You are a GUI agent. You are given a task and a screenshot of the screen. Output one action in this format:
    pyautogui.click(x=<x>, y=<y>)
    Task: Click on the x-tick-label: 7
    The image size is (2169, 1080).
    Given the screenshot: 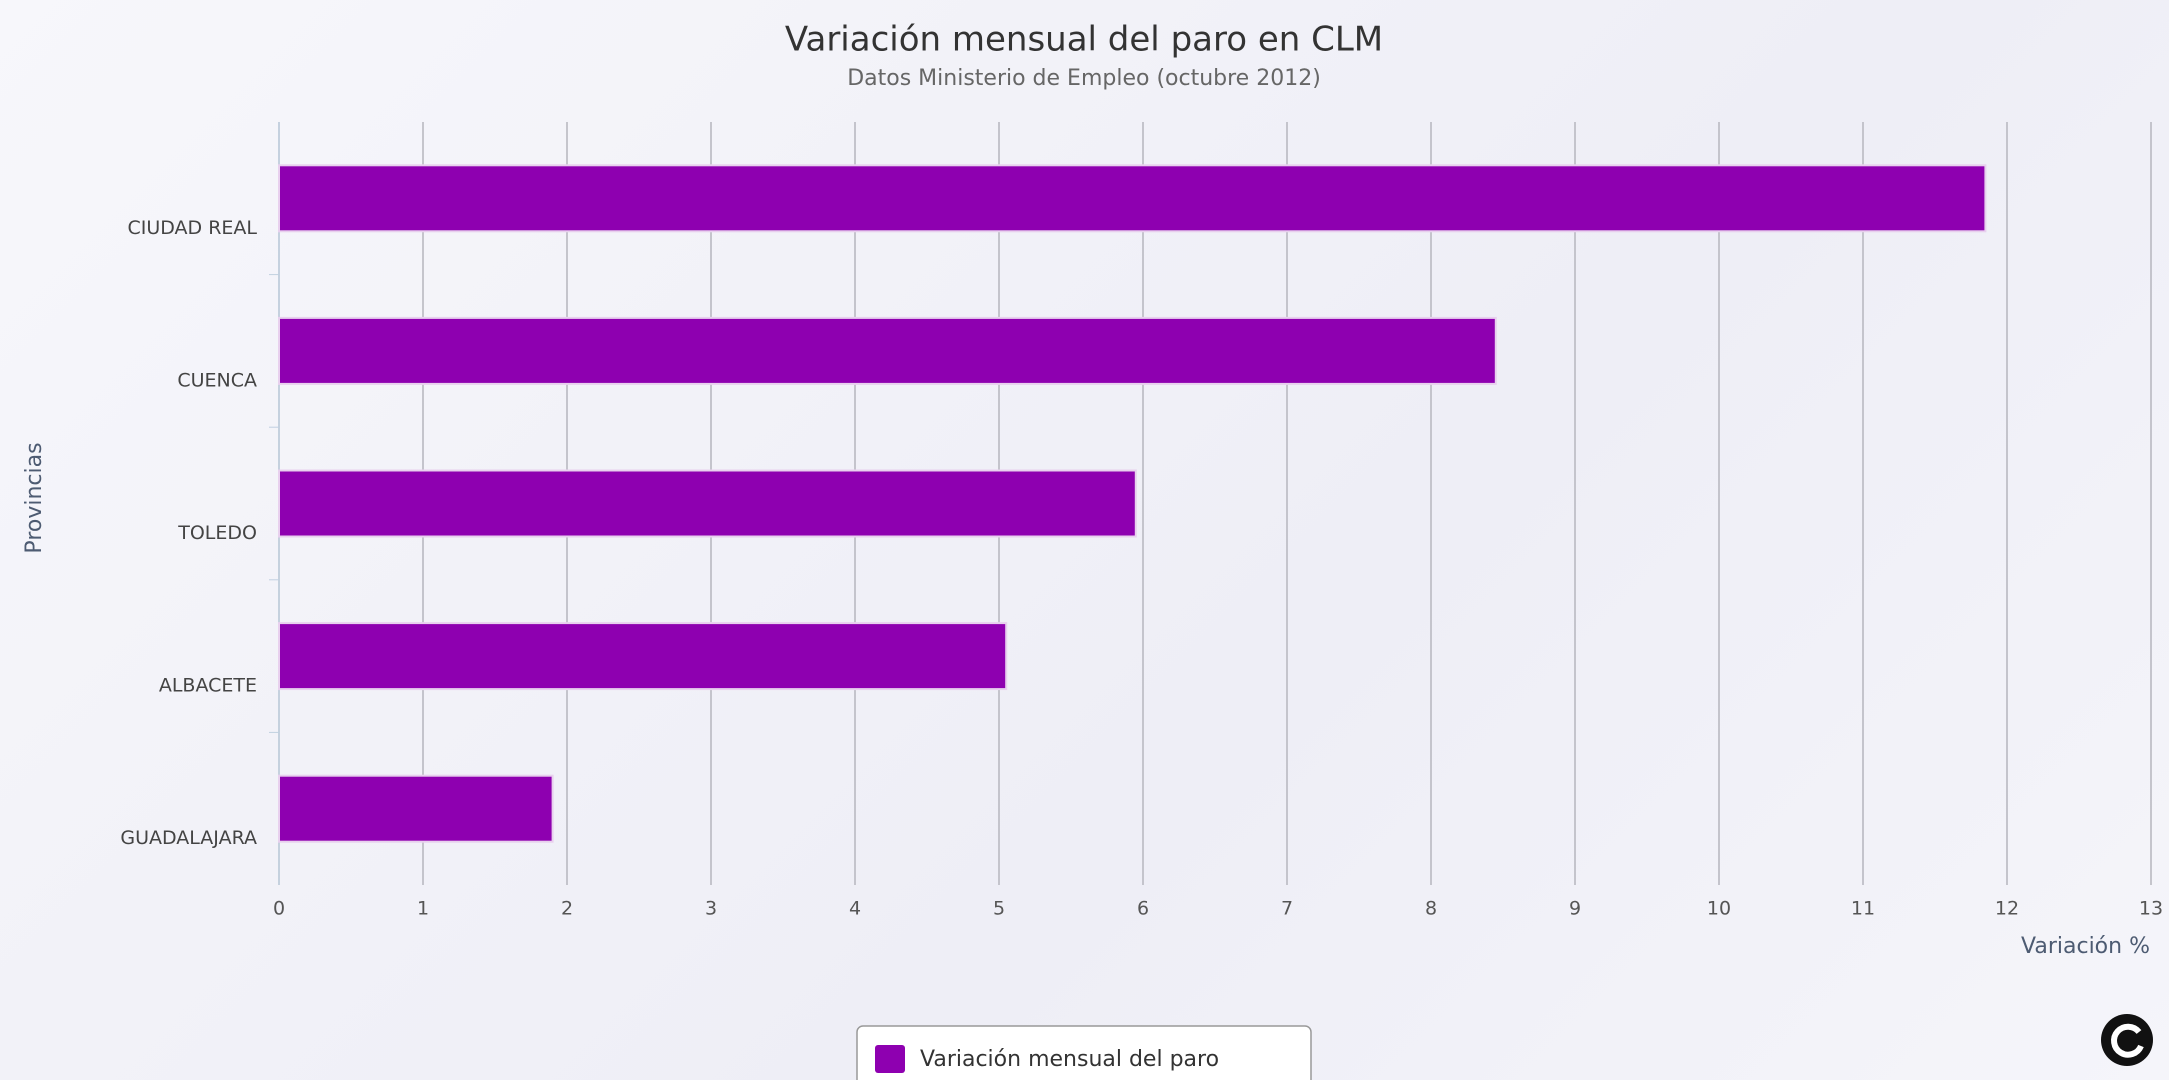 What is the action you would take?
    pyautogui.click(x=1287, y=909)
    